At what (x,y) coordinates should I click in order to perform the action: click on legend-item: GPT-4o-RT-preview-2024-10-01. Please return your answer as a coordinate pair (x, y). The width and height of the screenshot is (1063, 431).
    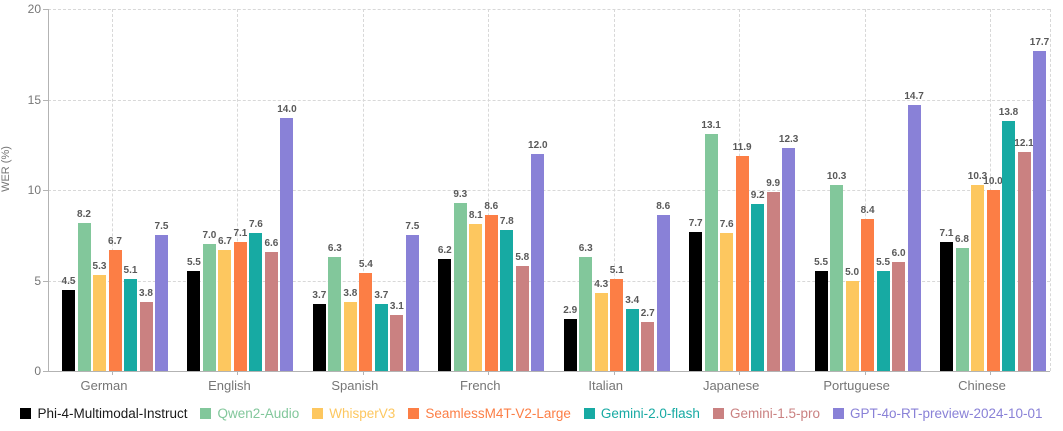
    Looking at the image, I should click on (937, 413).